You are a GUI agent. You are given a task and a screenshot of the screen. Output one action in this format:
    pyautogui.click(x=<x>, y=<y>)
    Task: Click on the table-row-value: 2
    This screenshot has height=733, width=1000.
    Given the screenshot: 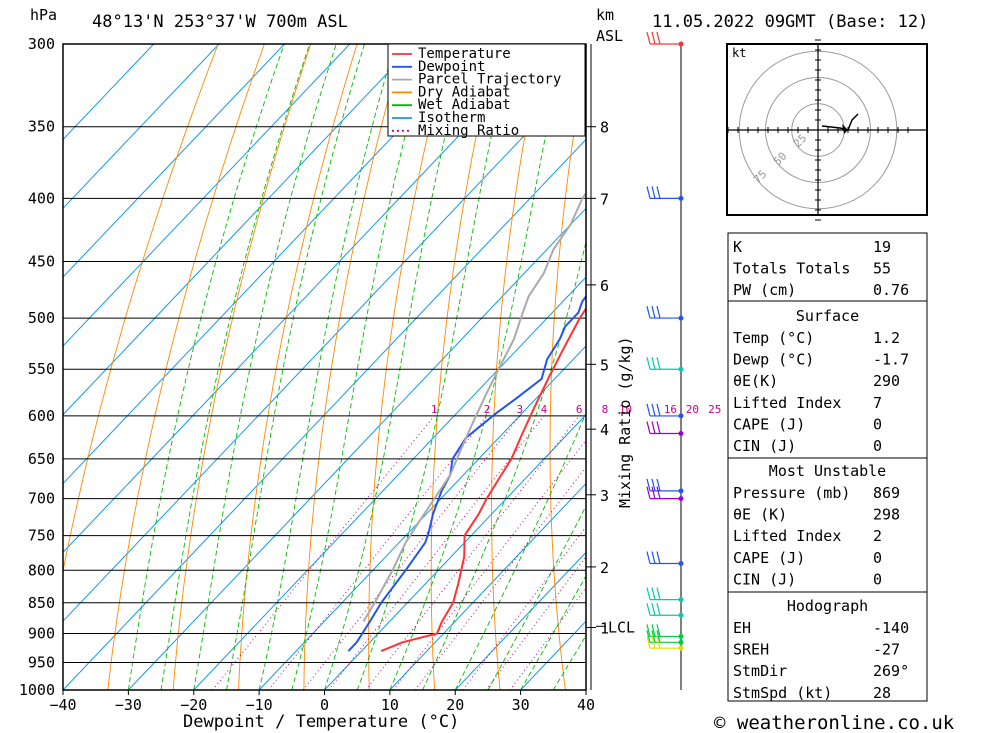 What is the action you would take?
    pyautogui.click(x=877, y=536)
    